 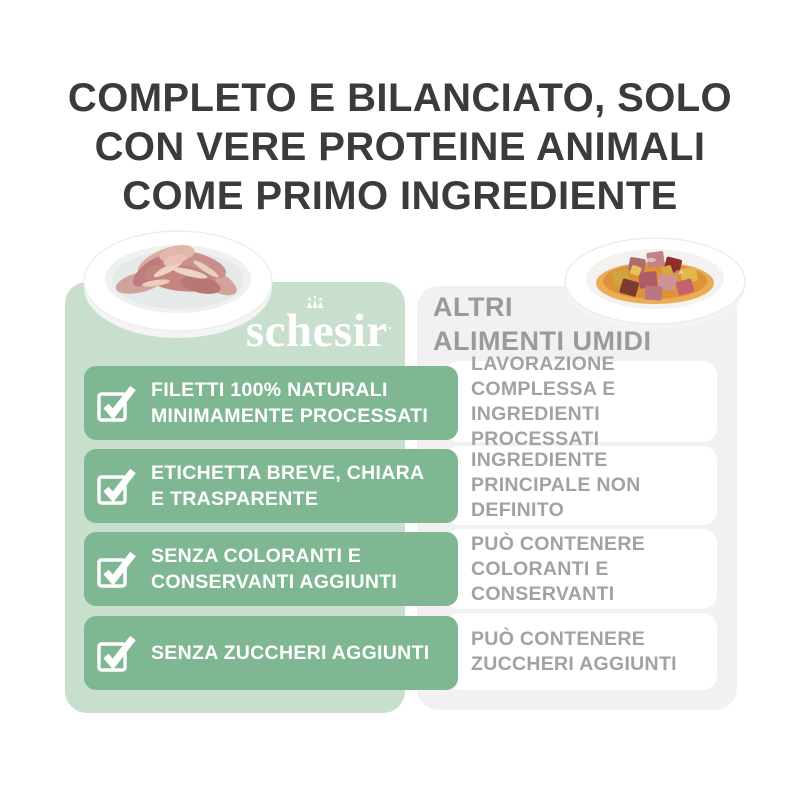 I want to click on drawback-card: INGREDIENTE PRINCIPALE NON DEFINITO, so click(x=581, y=485).